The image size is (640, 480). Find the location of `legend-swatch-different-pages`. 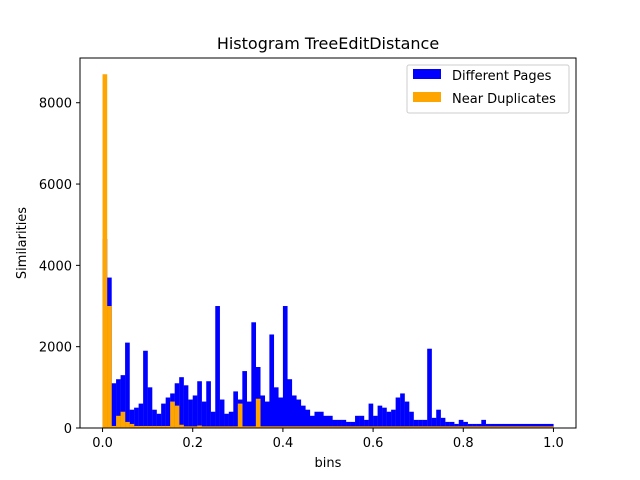

legend-swatch-different-pages is located at coordinates (427, 74).